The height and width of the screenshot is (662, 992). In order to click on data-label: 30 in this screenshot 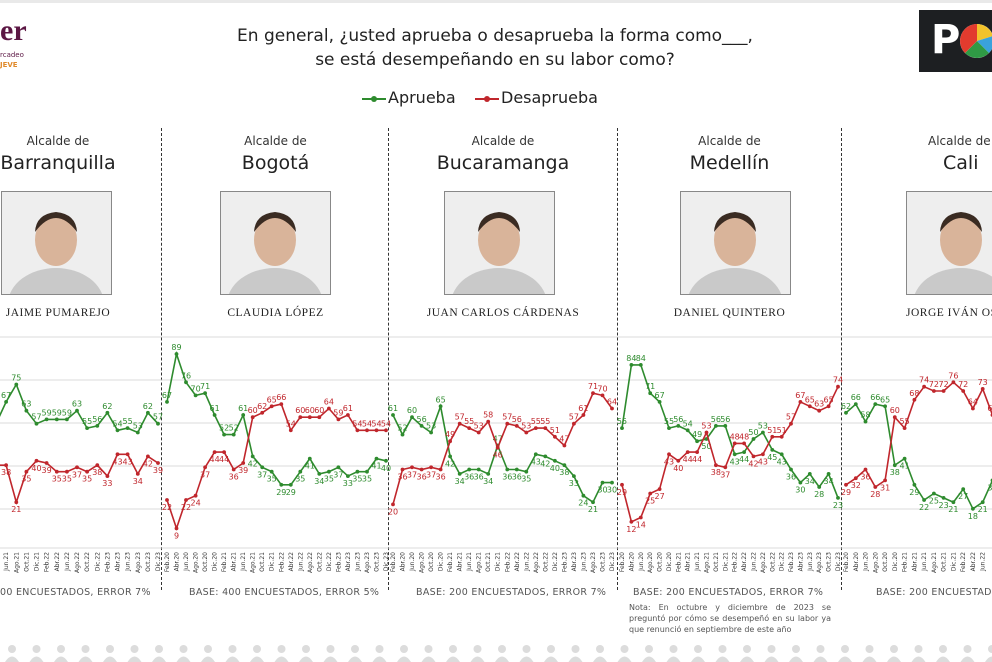, I will do `click(602, 490)`.